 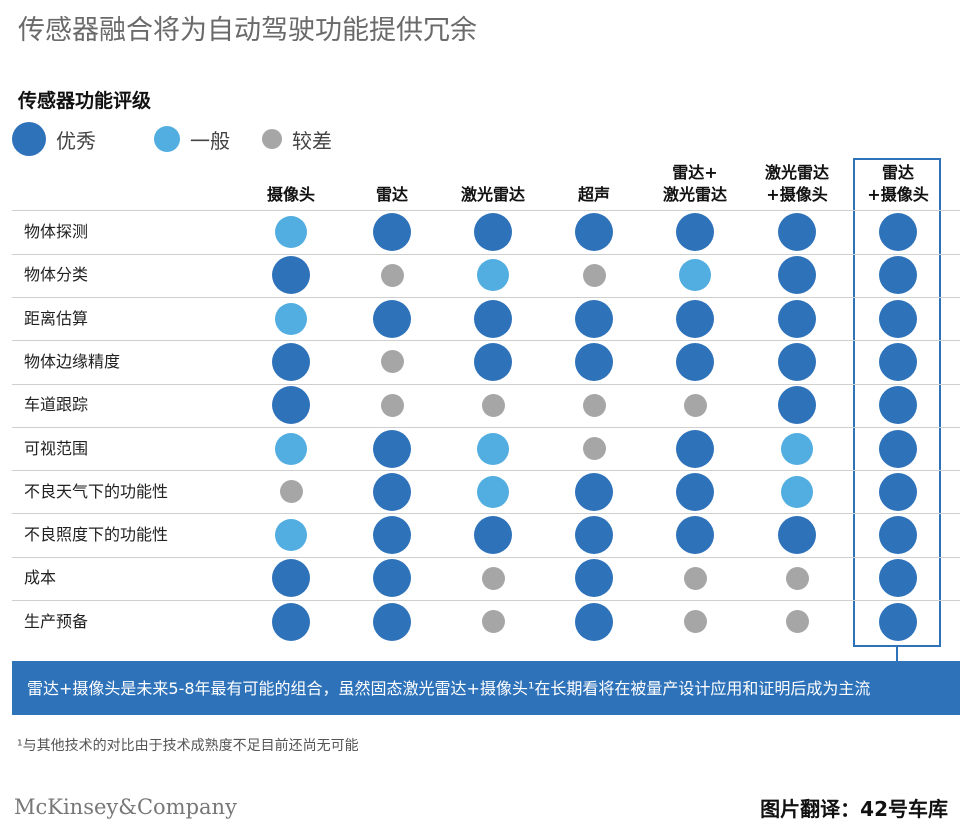 I want to click on column-header: 摄像头, so click(x=290, y=194).